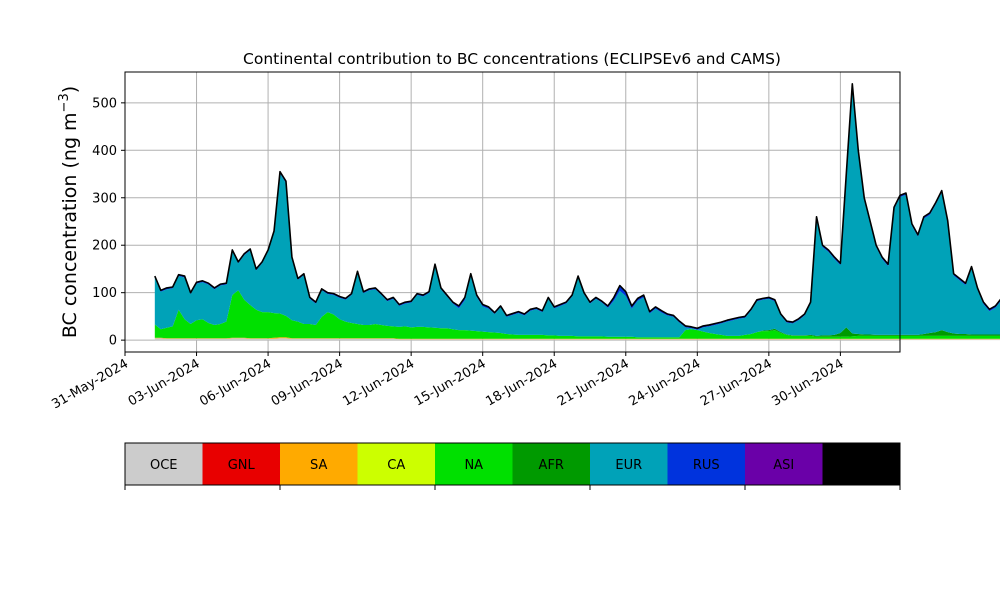  Describe the element at coordinates (521, 382) in the screenshot. I see `x-tick-label: 18-Jun-2024` at that location.